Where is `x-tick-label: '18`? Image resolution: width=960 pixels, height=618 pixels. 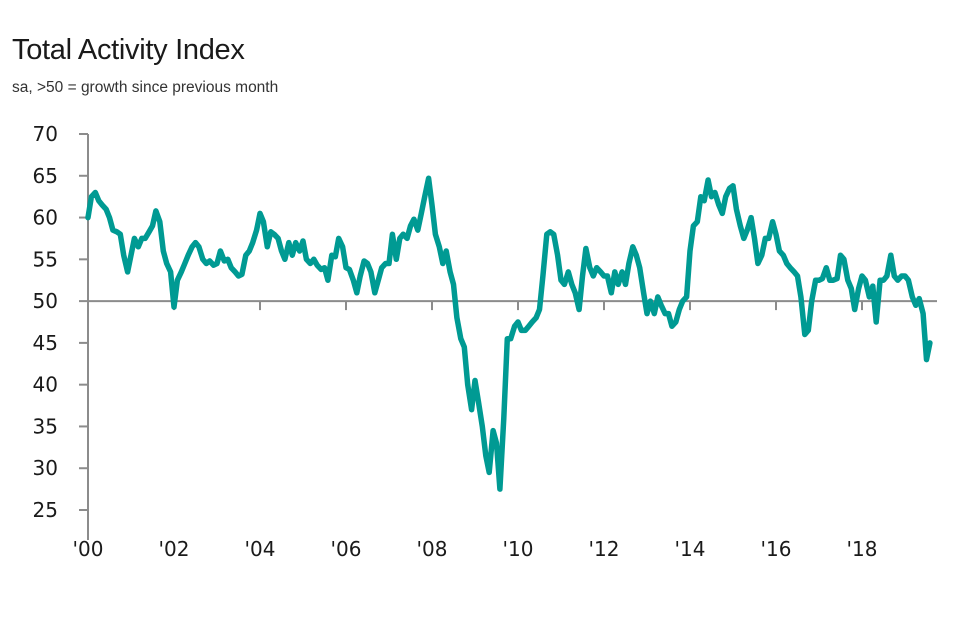 x-tick-label: '18 is located at coordinates (862, 549).